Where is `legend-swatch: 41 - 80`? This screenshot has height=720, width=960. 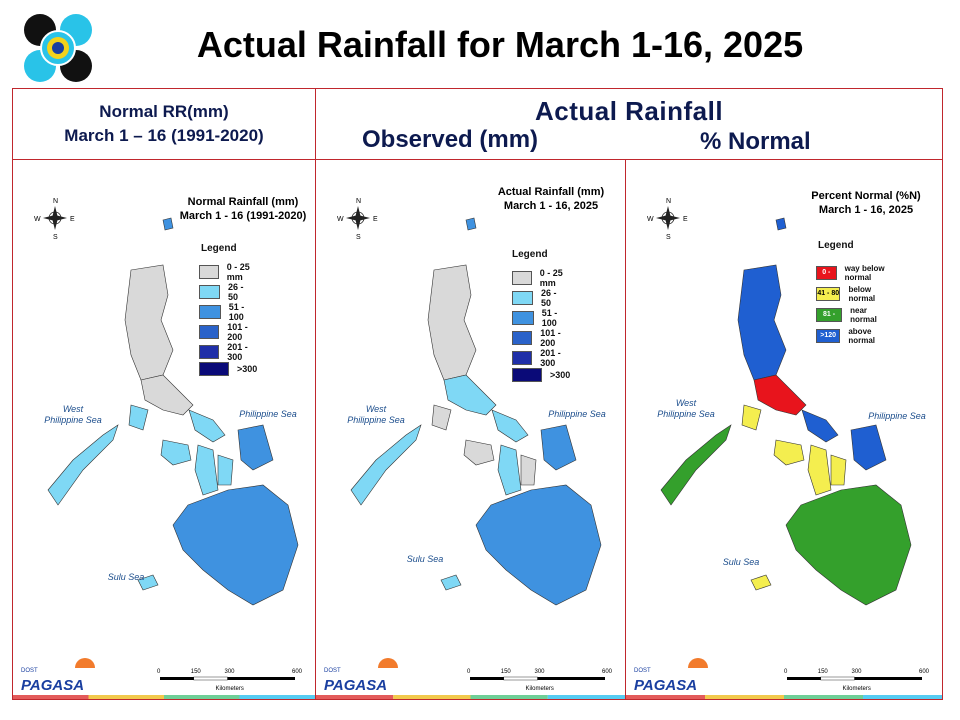 legend-swatch: 41 - 80 is located at coordinates (828, 294).